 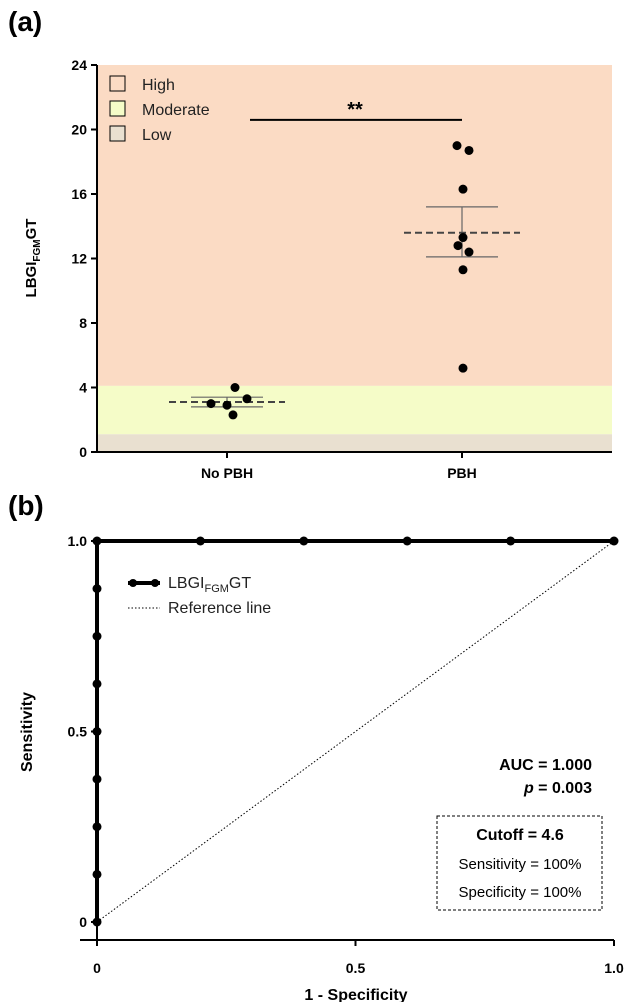 What do you see at coordinates (157, 135) in the screenshot?
I see `legend-label-low: Low` at bounding box center [157, 135].